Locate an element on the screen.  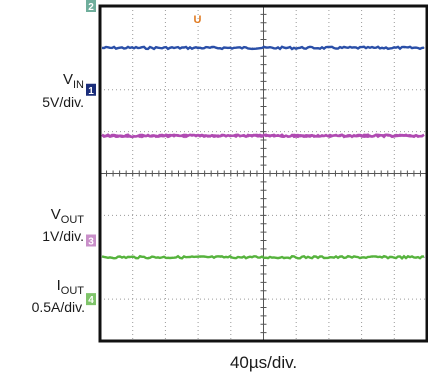
channel-marker-number: 2 is located at coordinates (91, 7).